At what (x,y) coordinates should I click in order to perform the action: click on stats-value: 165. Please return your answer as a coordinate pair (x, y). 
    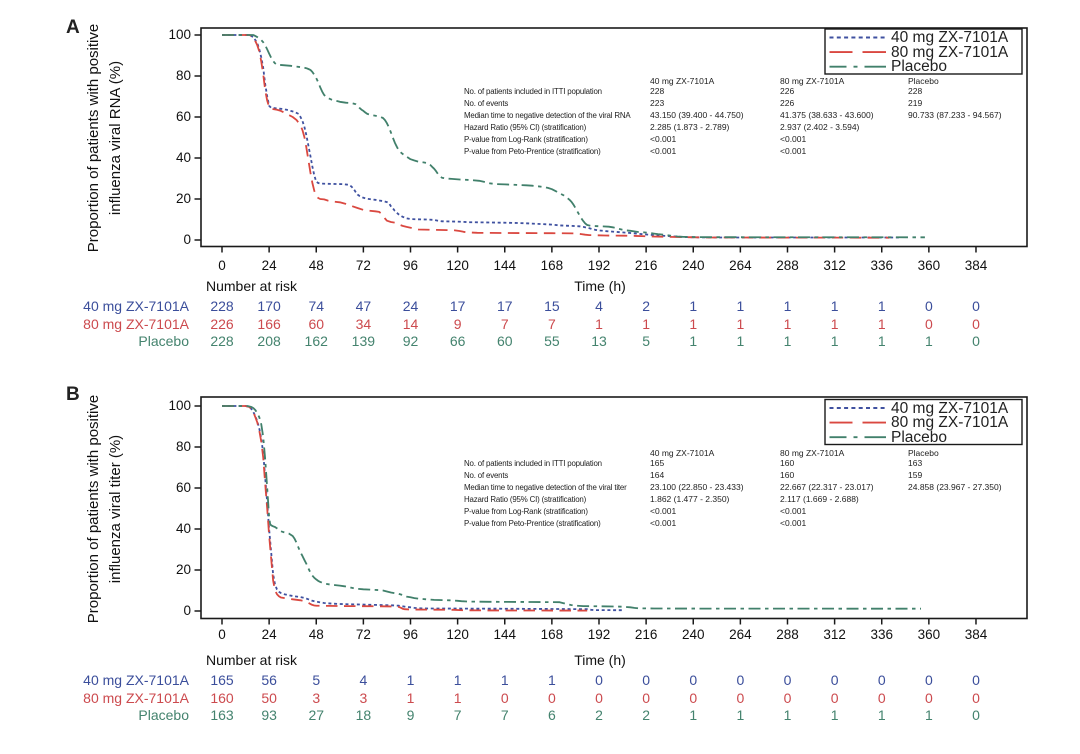
    Looking at the image, I should click on (657, 462).